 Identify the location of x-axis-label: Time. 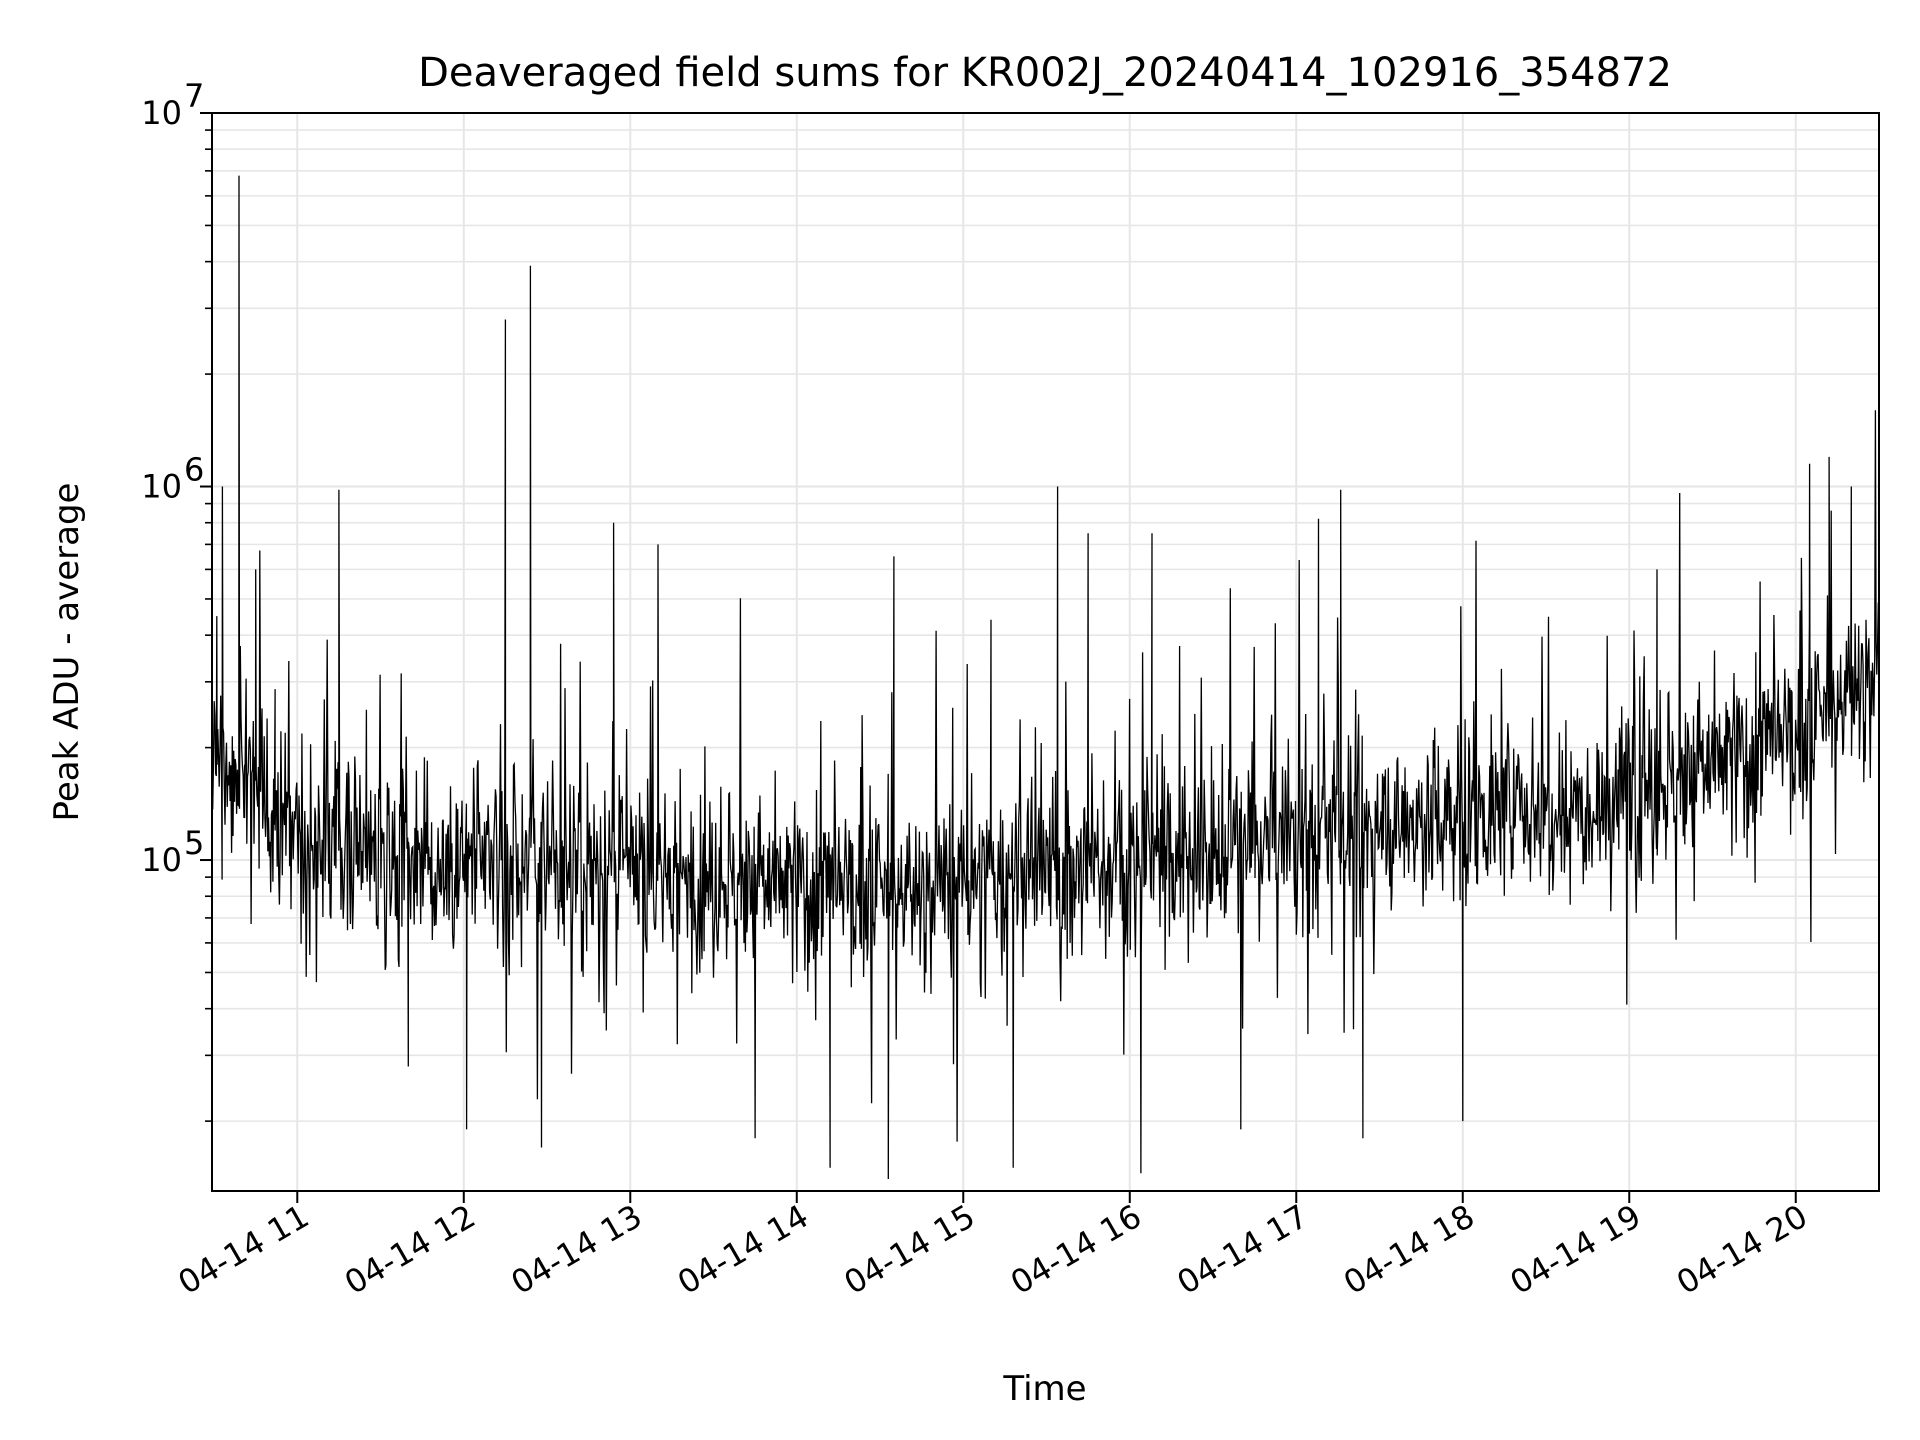
(1044, 1389).